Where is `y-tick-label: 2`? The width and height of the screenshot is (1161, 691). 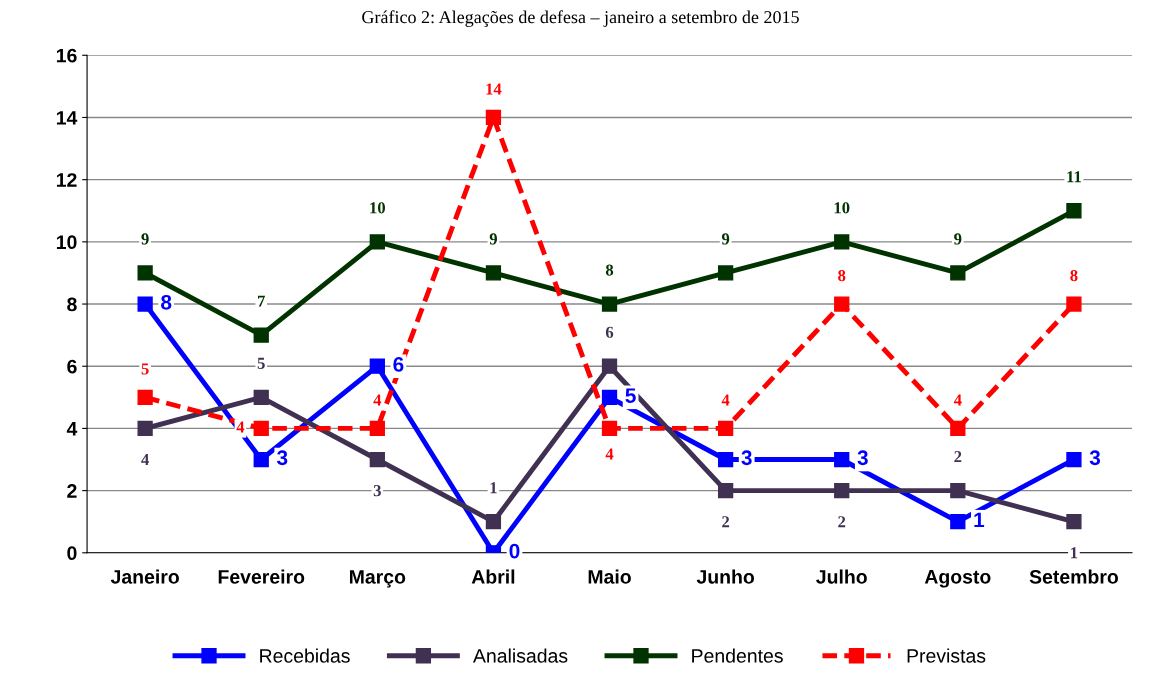 y-tick-label: 2 is located at coordinates (72, 491).